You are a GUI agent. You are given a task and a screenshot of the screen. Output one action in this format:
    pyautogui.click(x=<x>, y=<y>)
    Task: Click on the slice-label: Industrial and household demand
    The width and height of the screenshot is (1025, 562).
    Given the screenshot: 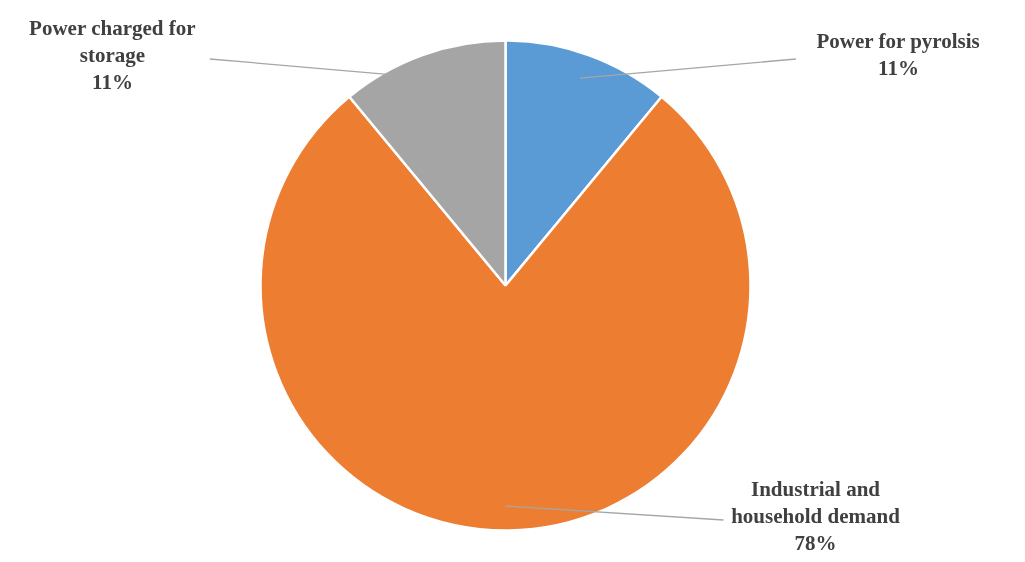 What is the action you would take?
    pyautogui.click(x=816, y=502)
    